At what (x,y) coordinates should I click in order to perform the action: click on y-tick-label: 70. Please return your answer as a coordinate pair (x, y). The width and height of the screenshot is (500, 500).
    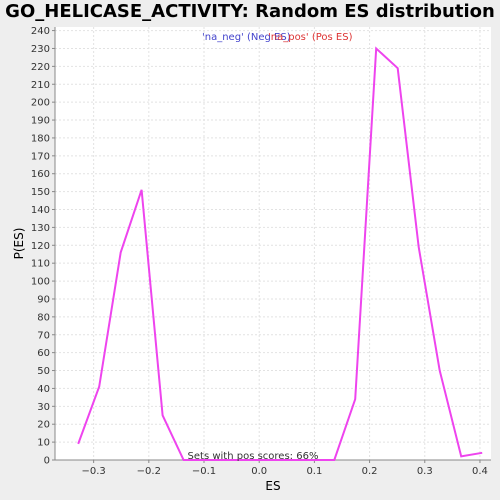
    Looking at the image, I should click on (43, 335).